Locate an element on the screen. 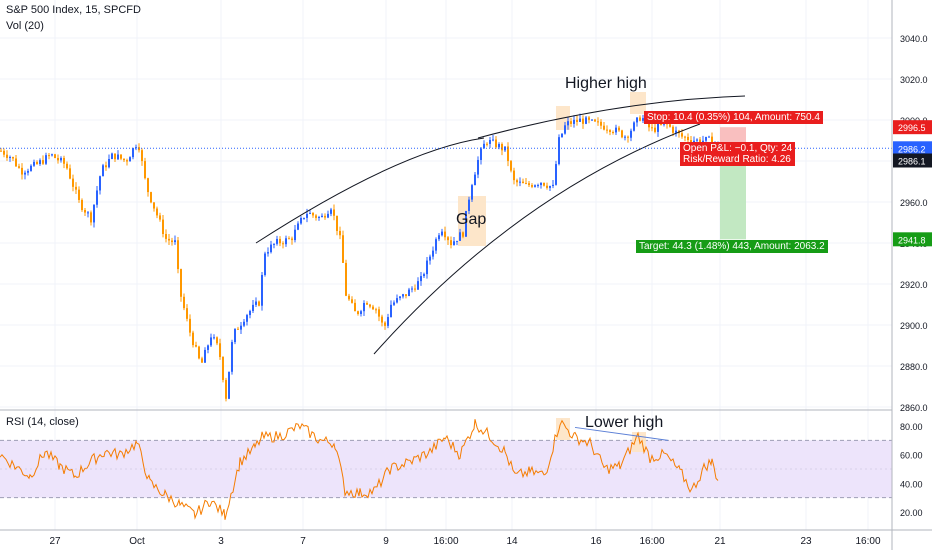 The image size is (932, 555). rsi-header: RSI (14, close) is located at coordinates (42, 422).